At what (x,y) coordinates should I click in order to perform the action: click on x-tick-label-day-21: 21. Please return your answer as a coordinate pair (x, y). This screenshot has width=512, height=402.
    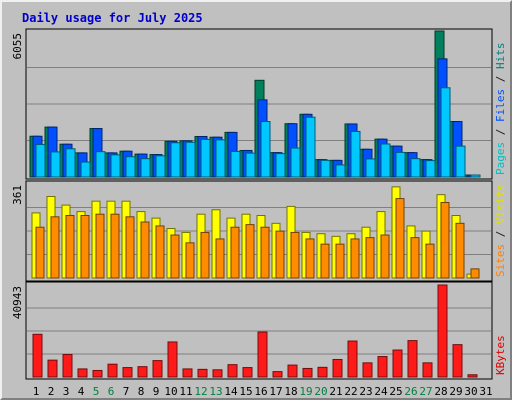
    Looking at the image, I should click on (335, 391).